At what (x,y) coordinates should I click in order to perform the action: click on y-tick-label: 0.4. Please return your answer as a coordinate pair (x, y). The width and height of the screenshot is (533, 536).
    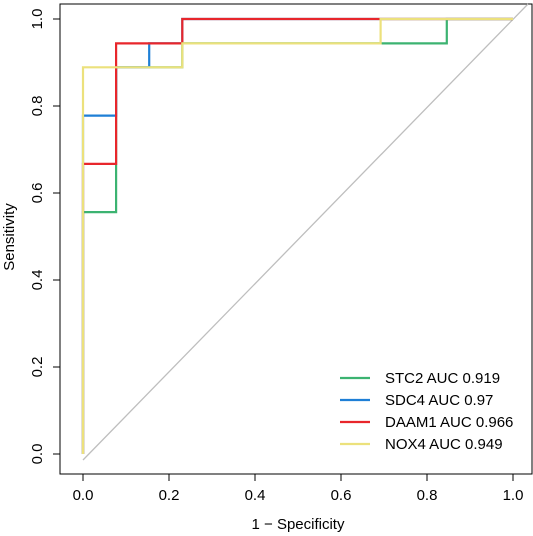
    Looking at the image, I should click on (37, 280).